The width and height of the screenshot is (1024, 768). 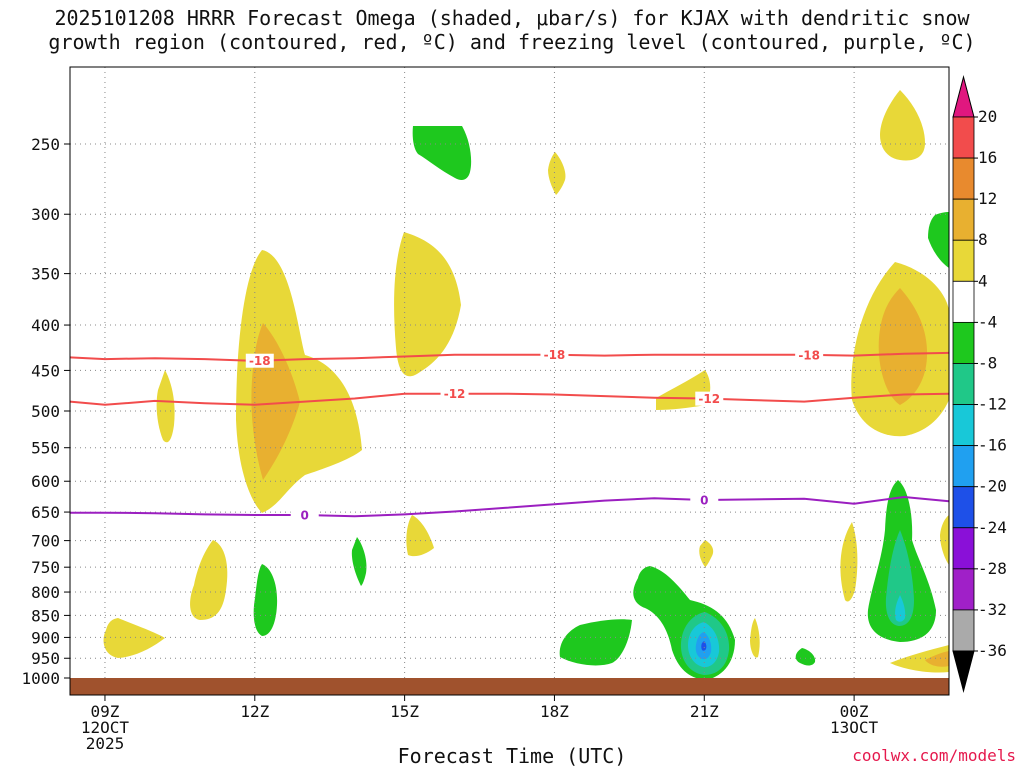 What do you see at coordinates (45, 512) in the screenshot?
I see `y-tick-label: 650` at bounding box center [45, 512].